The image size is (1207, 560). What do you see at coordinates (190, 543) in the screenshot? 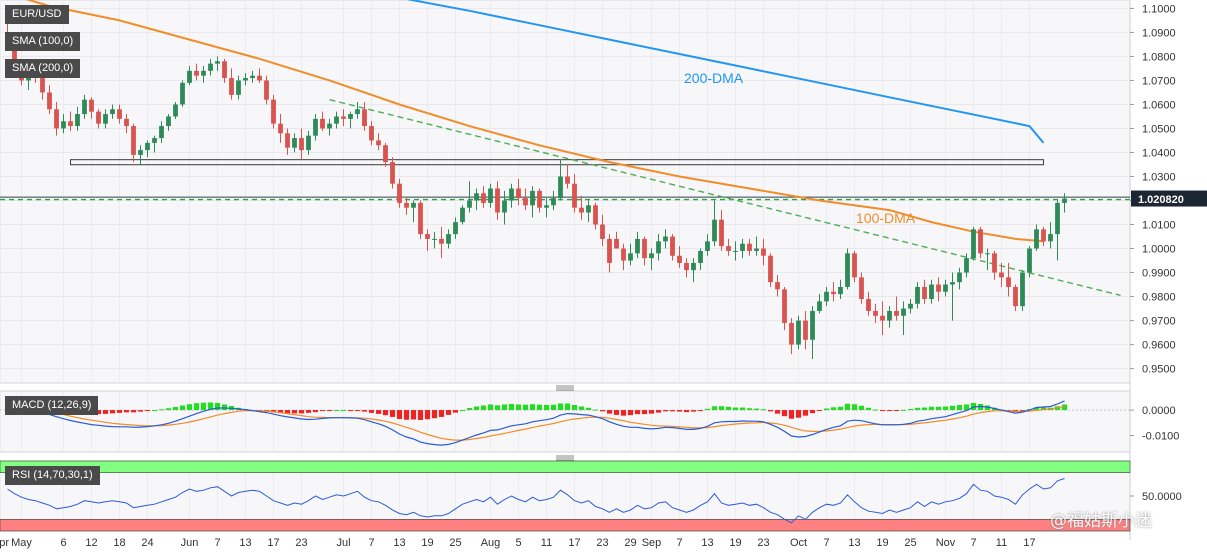
I see `time-tick-label: Jun` at bounding box center [190, 543].